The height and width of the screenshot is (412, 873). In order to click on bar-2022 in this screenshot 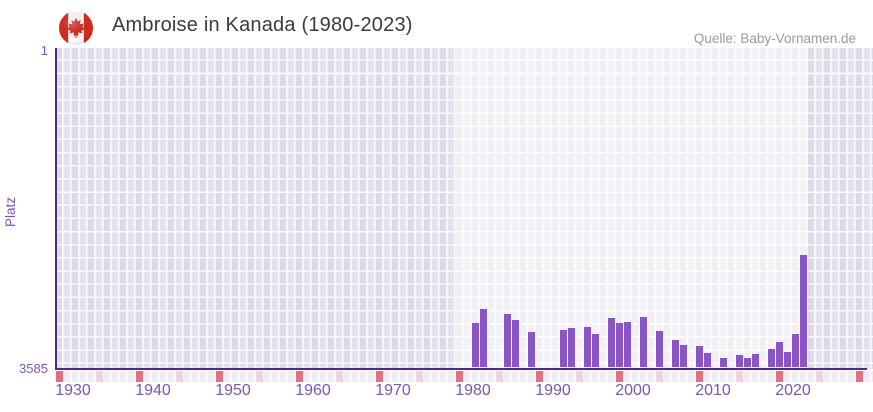, I will do `click(795, 351)`.